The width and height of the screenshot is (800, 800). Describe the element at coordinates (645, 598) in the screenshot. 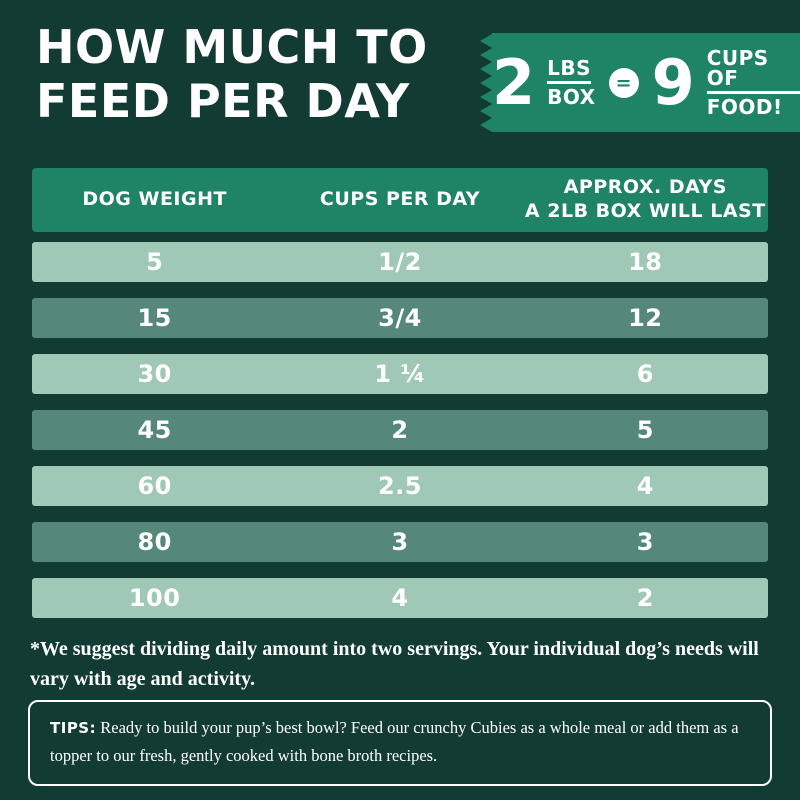

I see `cell-days-box-lasts: 2` at that location.